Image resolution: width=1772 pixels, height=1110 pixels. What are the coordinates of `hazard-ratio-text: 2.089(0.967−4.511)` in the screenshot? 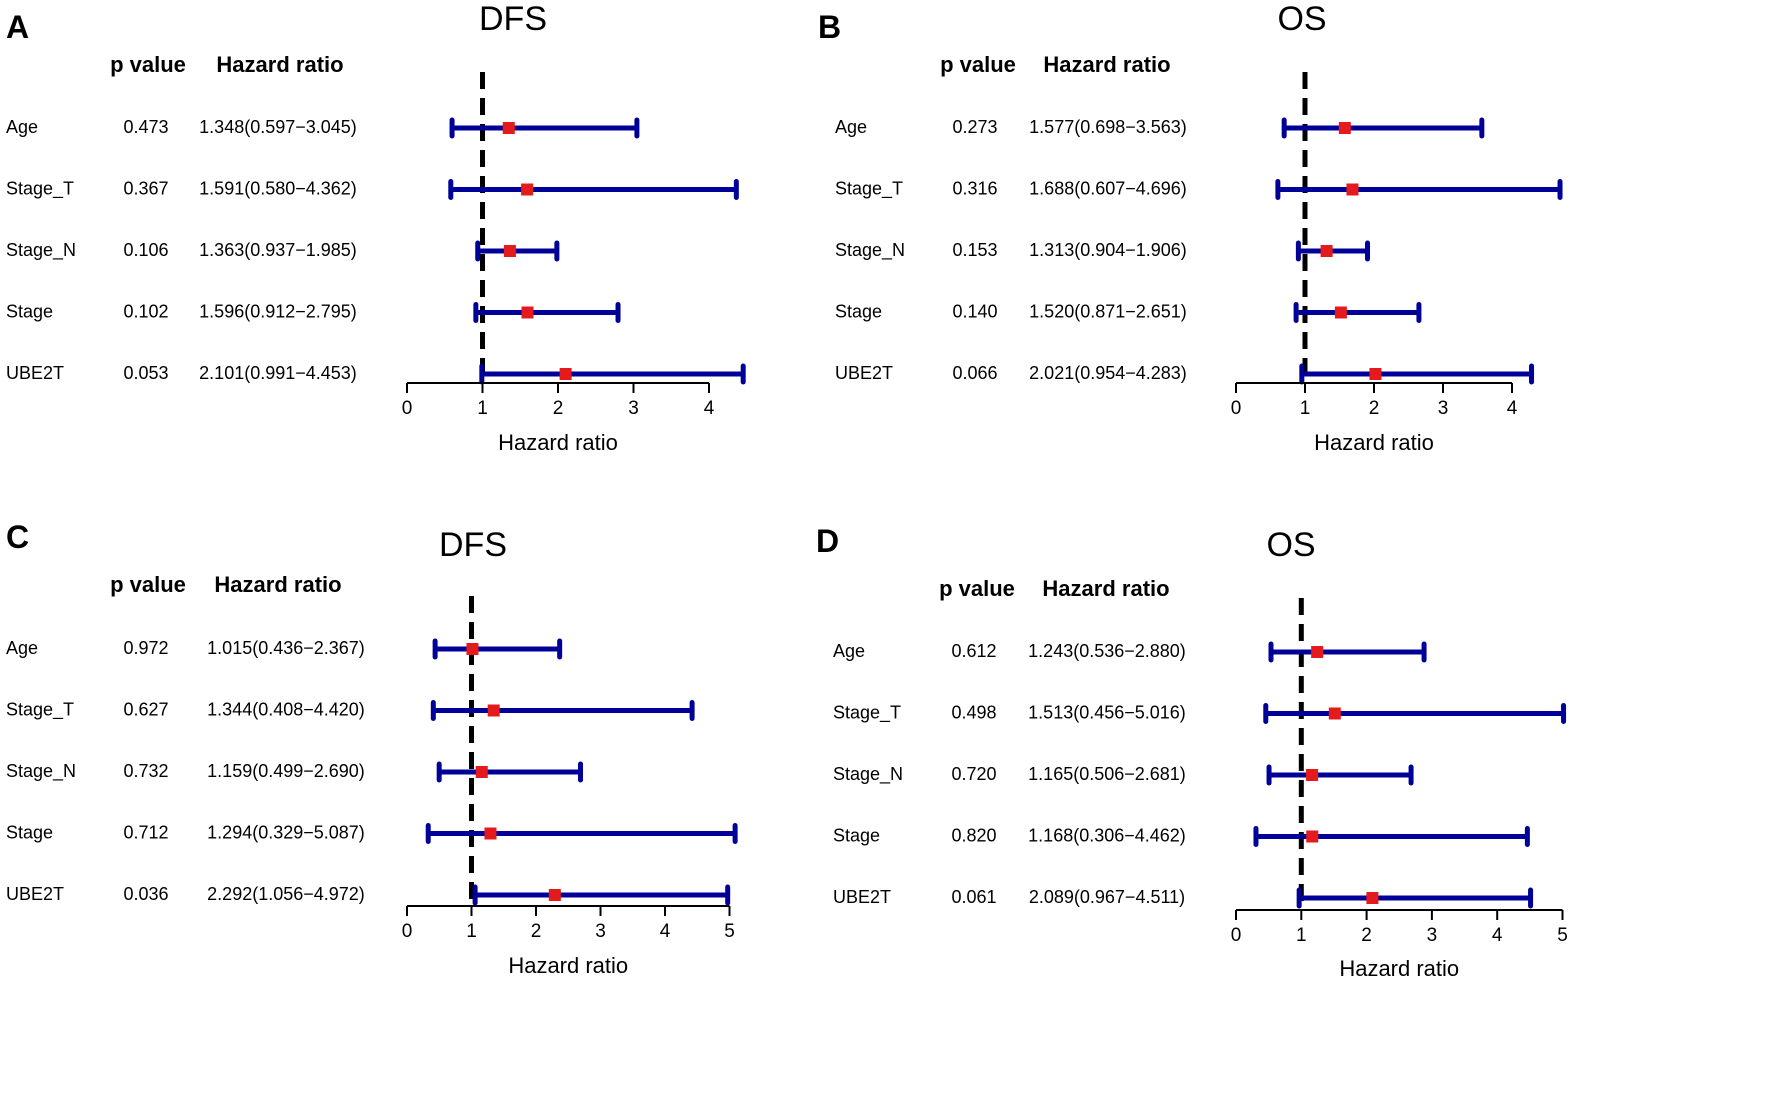 It's located at (1107, 897).